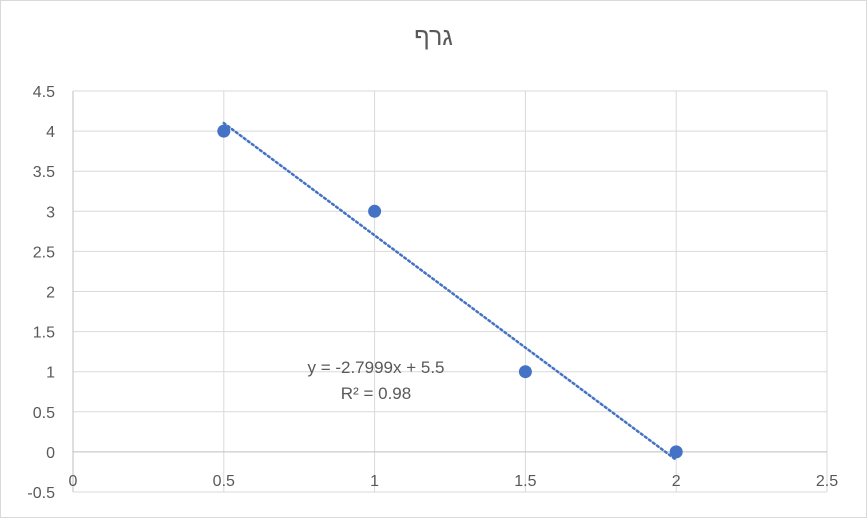 Image resolution: width=867 pixels, height=518 pixels. Describe the element at coordinates (41, 493) in the screenshot. I see `y-tick-label: -0.5` at that location.